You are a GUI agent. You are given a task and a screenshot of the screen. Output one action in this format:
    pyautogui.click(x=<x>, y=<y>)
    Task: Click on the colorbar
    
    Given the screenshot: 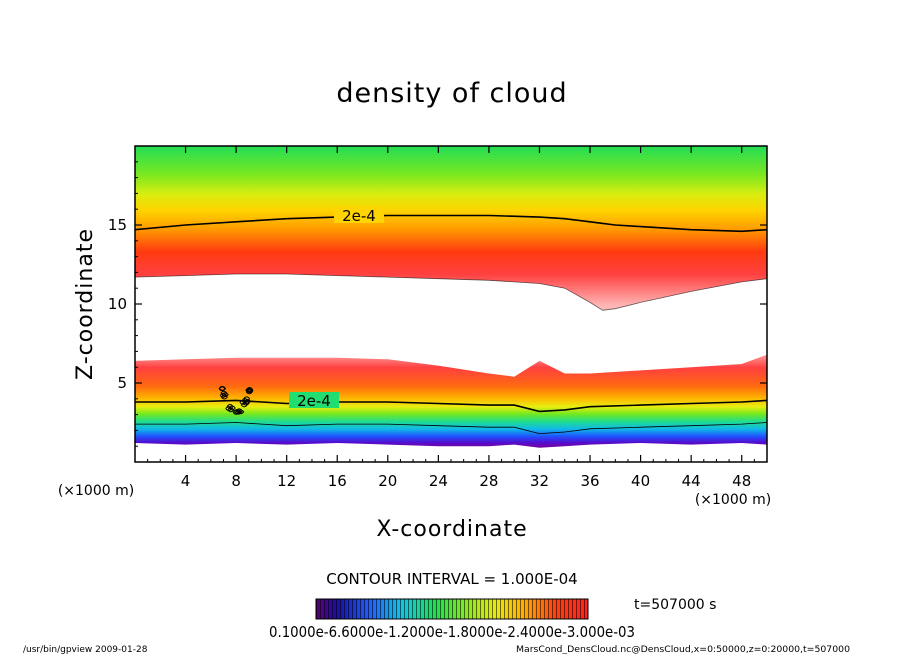 What is the action you would take?
    pyautogui.click(x=452, y=609)
    